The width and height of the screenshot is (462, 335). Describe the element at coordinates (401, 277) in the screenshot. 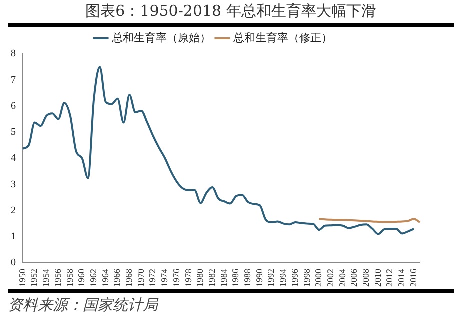

I see `x-tick-label: 2014` at that location.